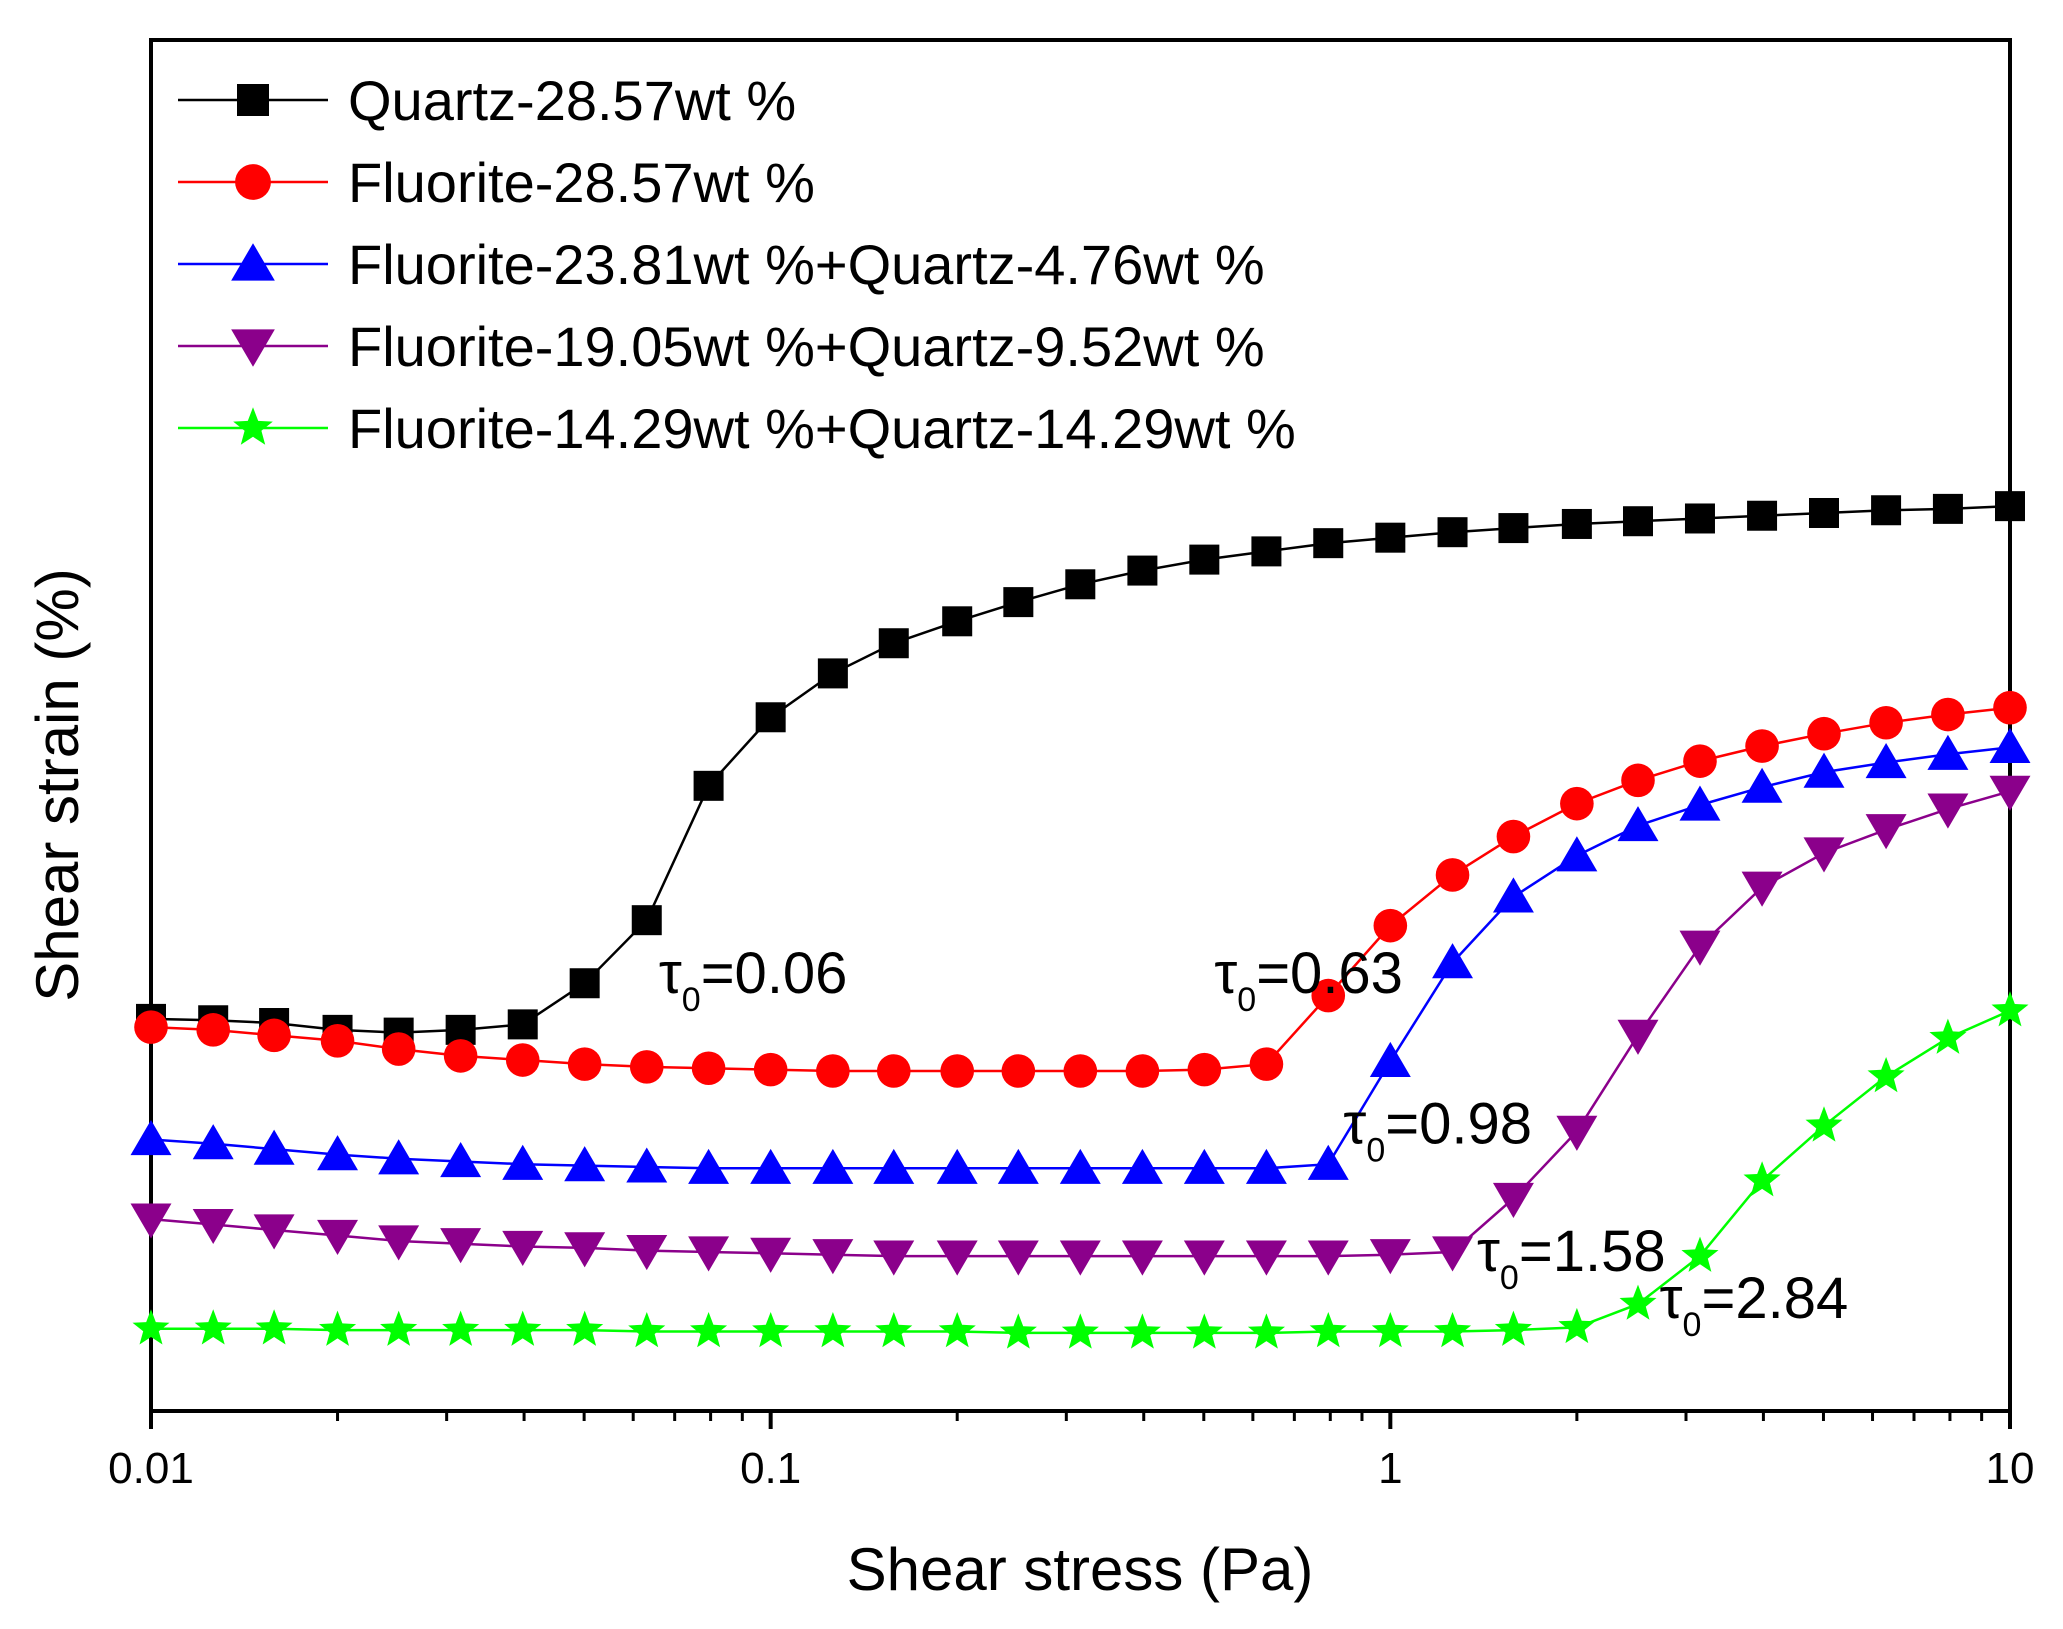 The height and width of the screenshot is (1629, 2063). Describe the element at coordinates (2010, 1468) in the screenshot. I see `x-tick-label: 10` at that location.